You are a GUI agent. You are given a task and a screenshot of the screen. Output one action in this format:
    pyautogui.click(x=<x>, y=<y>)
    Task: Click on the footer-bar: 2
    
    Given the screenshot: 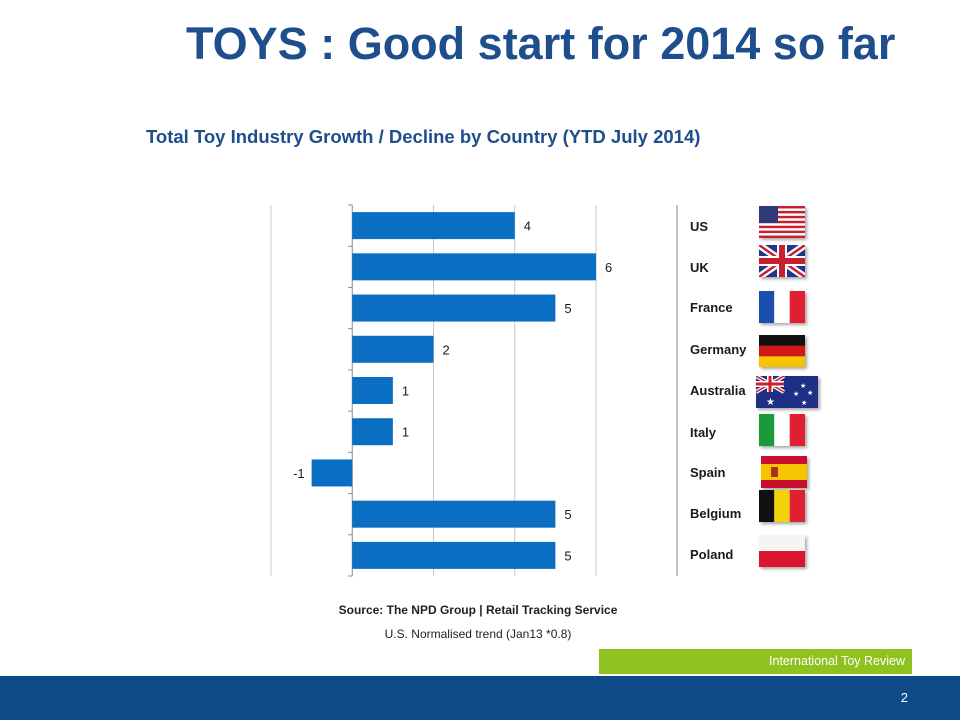 What is the action you would take?
    pyautogui.click(x=480, y=698)
    